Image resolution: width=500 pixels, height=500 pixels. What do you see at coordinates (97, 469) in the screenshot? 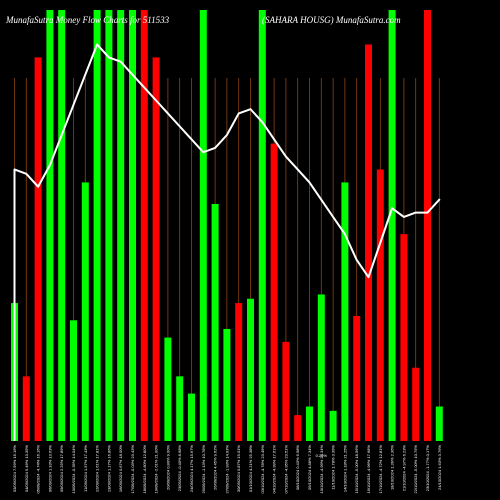
I see `x-tick-label: 12/09/2024 1.61% 17.81%` at bounding box center [97, 469].